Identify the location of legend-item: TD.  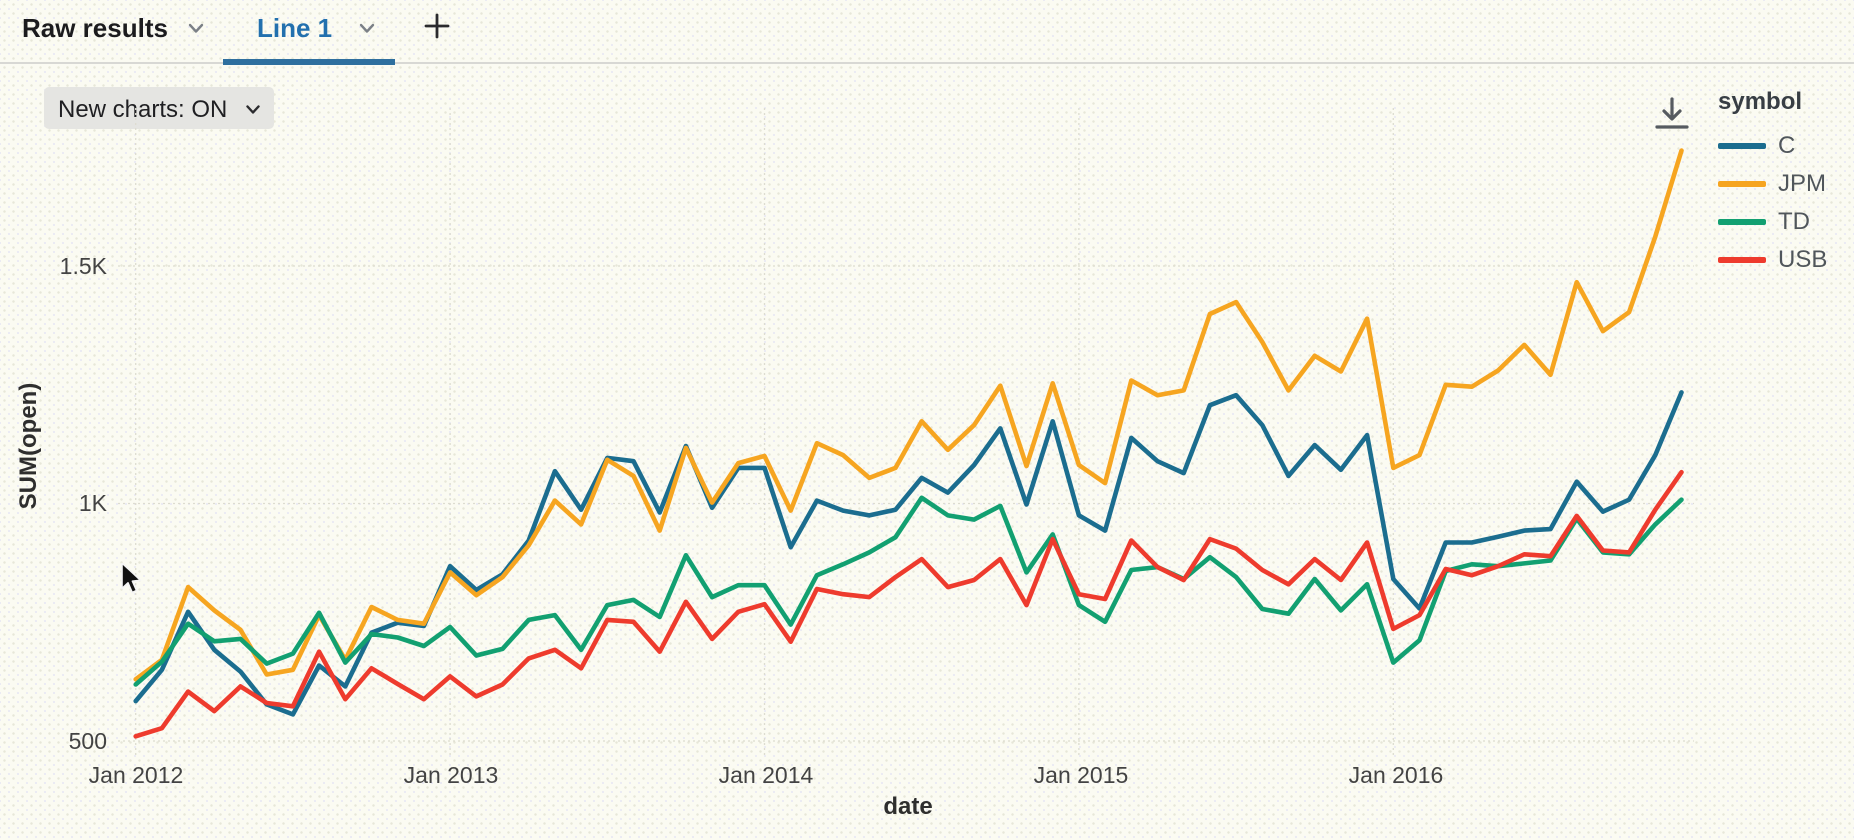
(1783, 225).